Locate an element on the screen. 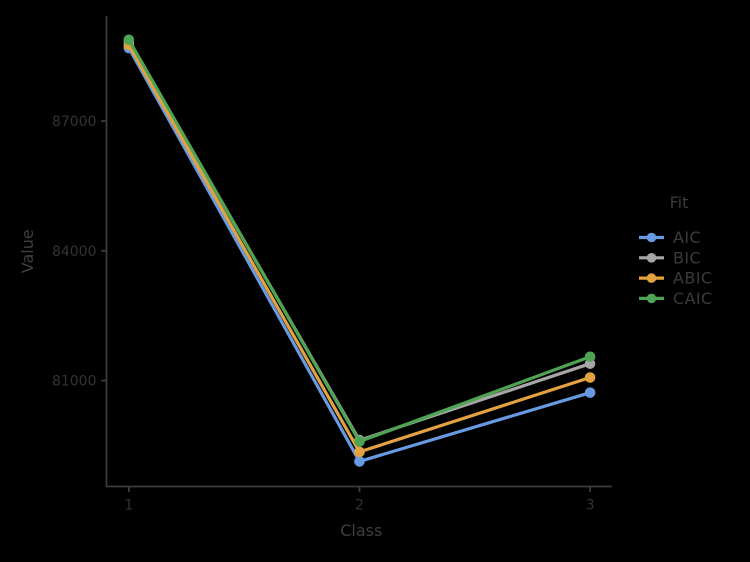 Image resolution: width=750 pixels, height=562 pixels. x-axis-title: Class is located at coordinates (361, 530).